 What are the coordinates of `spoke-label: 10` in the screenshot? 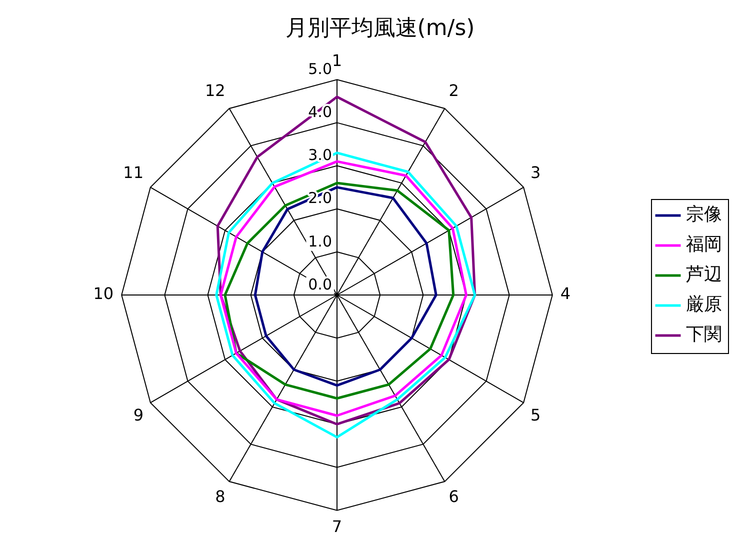 It's located at (103, 294).